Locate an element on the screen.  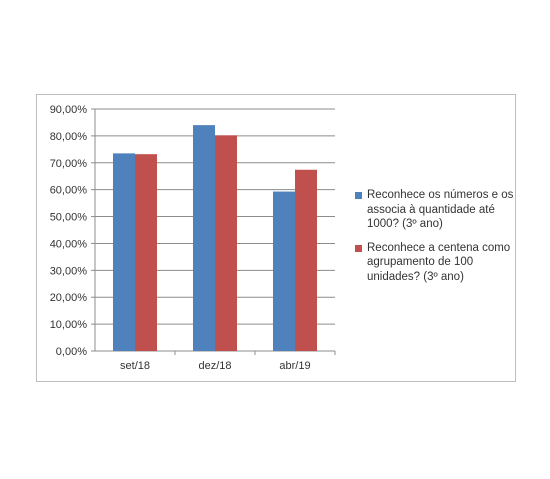
y-tick-label: 40,00% is located at coordinates (69, 244).